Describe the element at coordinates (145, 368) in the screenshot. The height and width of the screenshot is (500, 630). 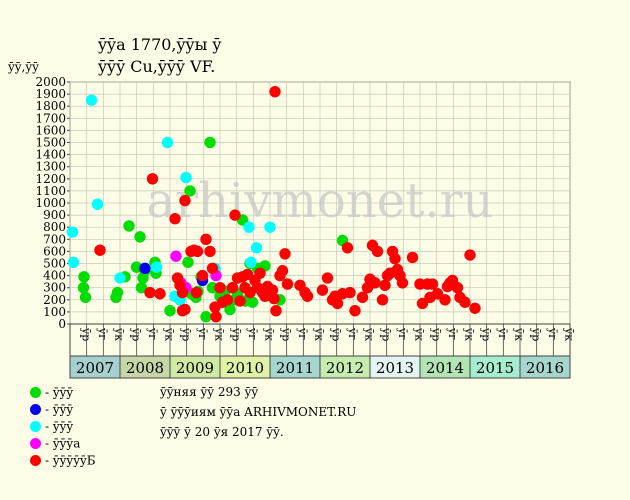
I see `year-label: 2008` at that location.